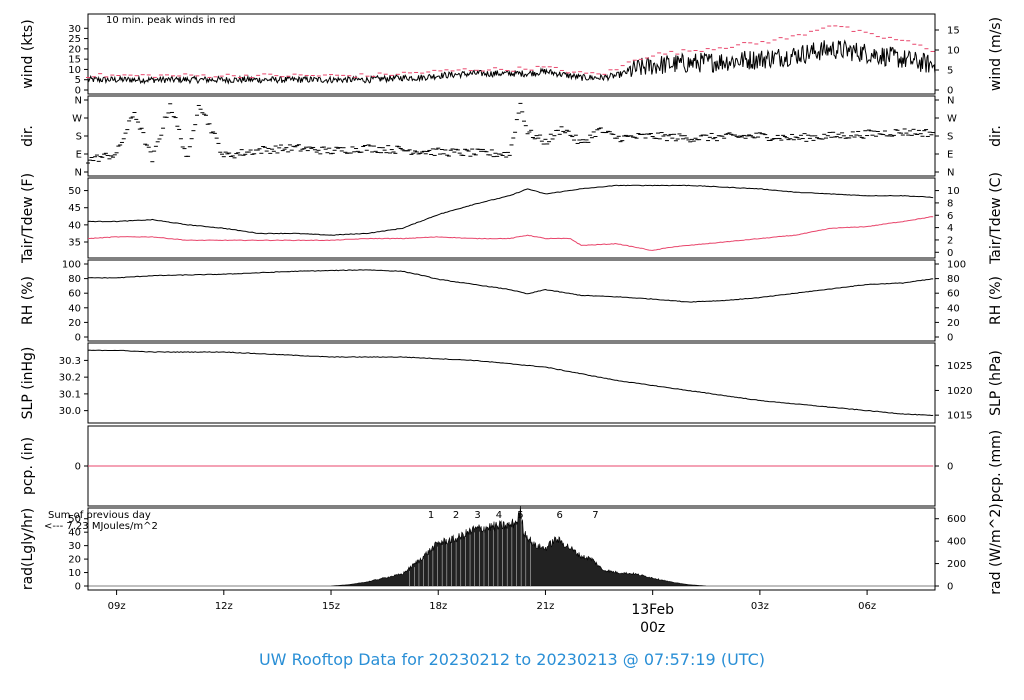 The width and height of the screenshot is (1024, 700). Describe the element at coordinates (438, 606) in the screenshot. I see `x-tick-label: 18z` at that location.